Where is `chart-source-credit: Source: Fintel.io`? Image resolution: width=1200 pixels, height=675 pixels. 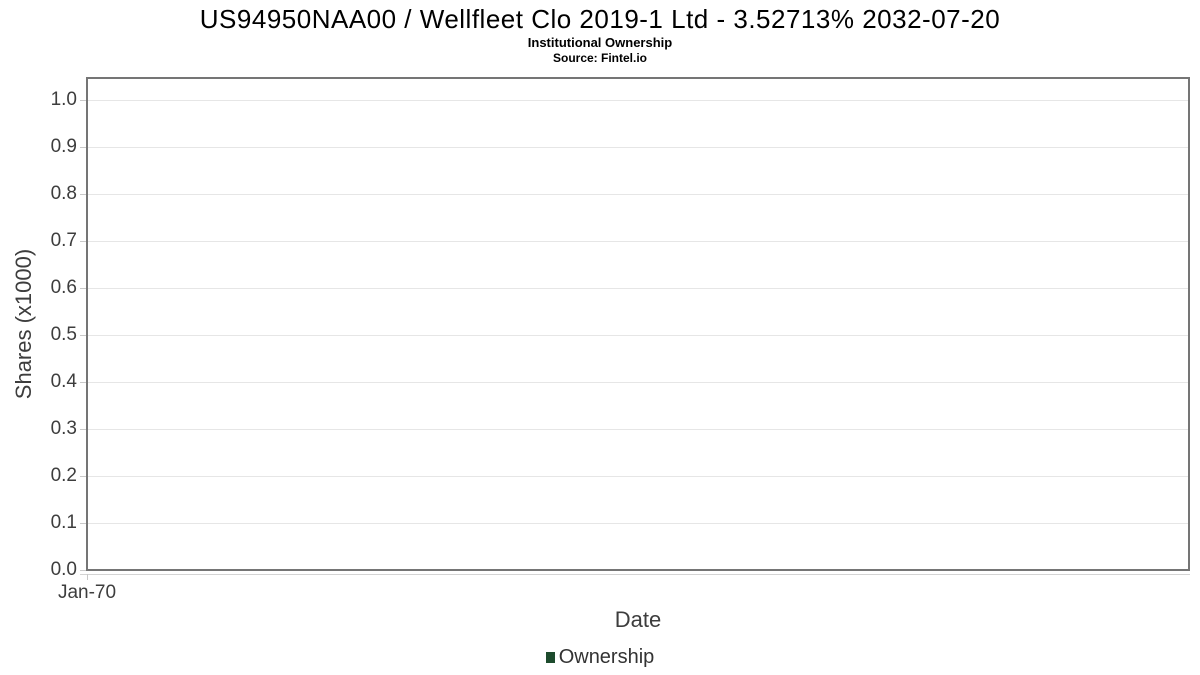
chart-source-credit: Source: Fintel.io is located at coordinates (599, 58).